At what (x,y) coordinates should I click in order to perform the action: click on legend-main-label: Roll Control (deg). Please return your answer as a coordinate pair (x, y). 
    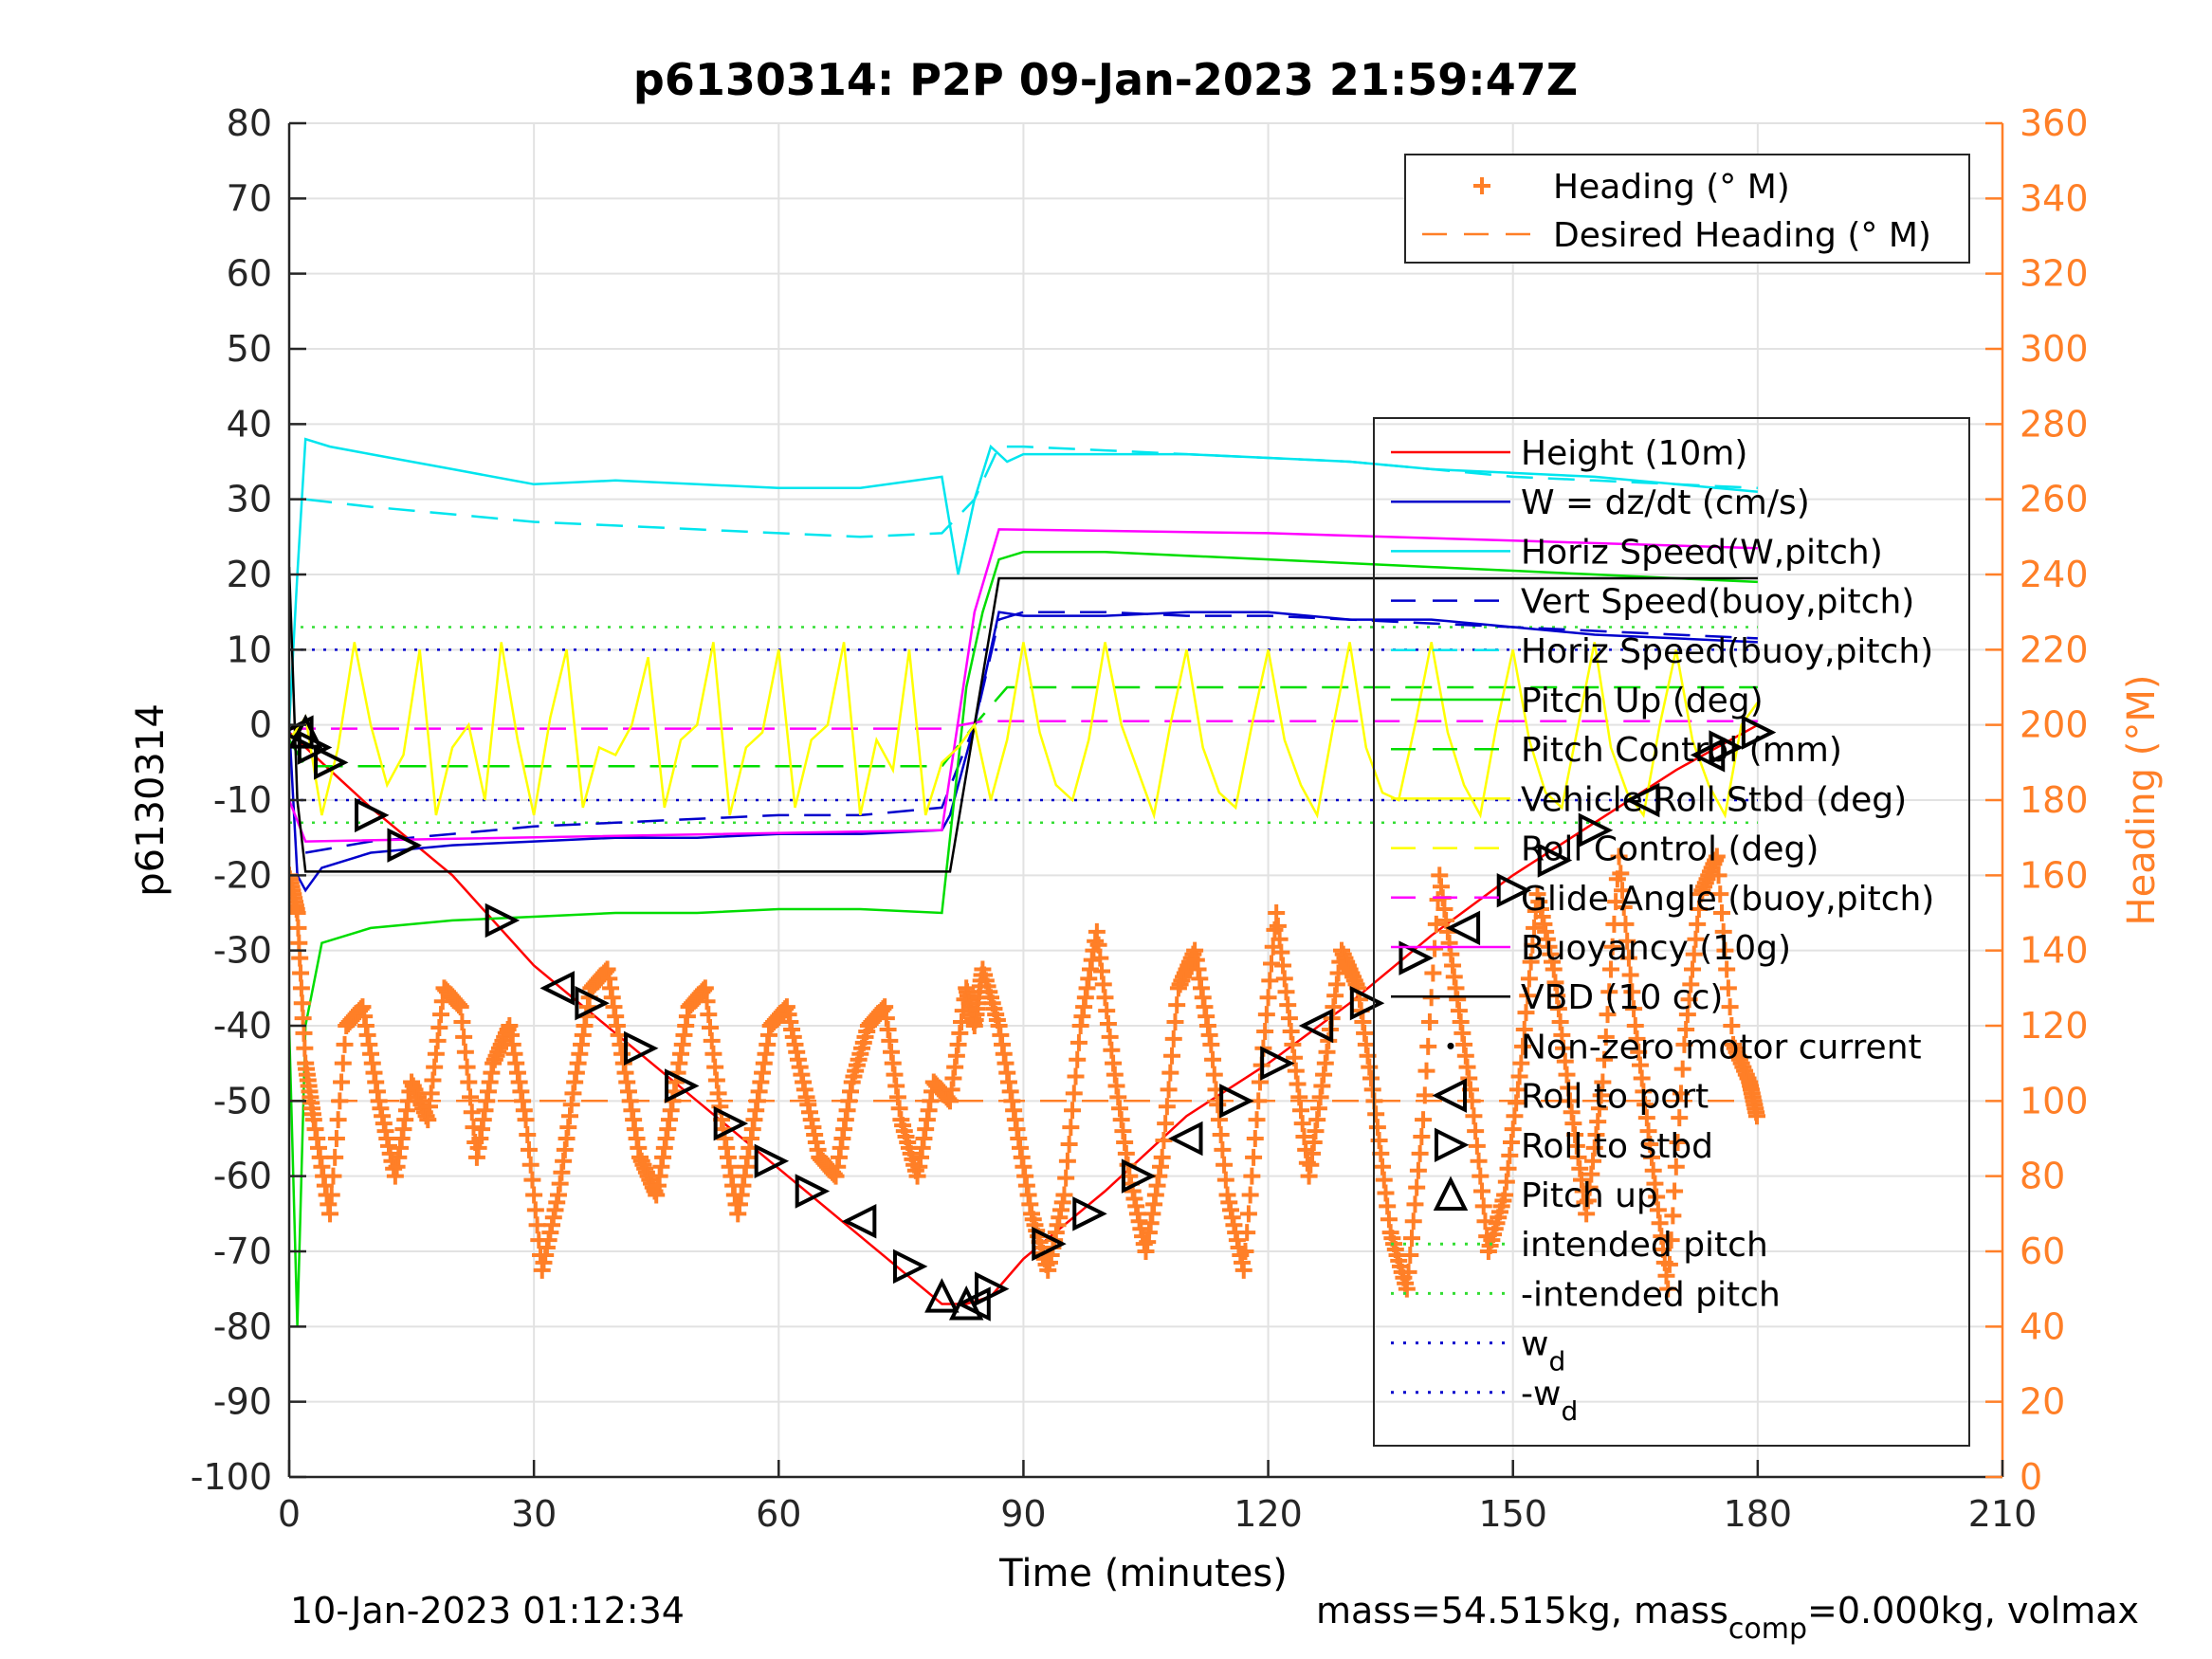
    Looking at the image, I should click on (1670, 849).